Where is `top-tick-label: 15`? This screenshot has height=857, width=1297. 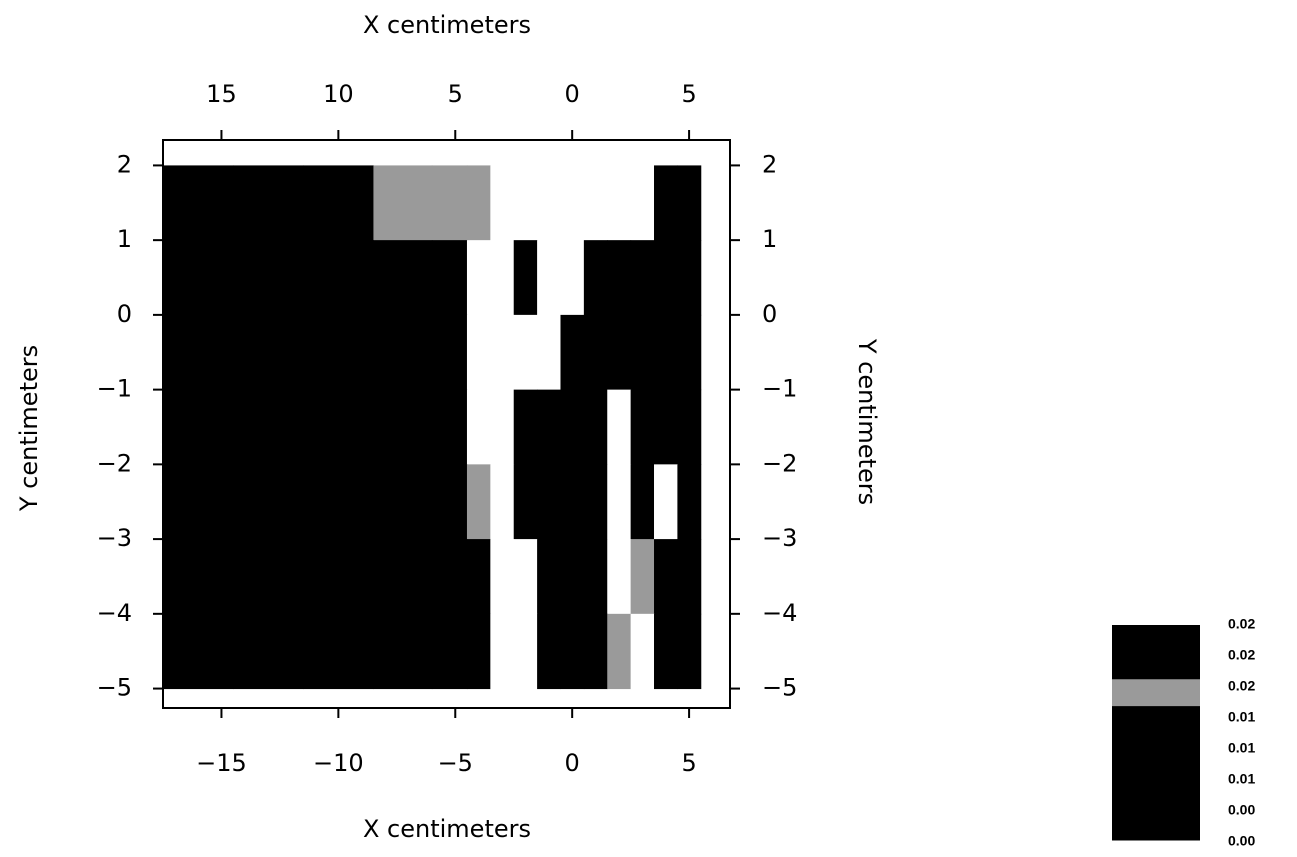 top-tick-label: 15 is located at coordinates (221, 94).